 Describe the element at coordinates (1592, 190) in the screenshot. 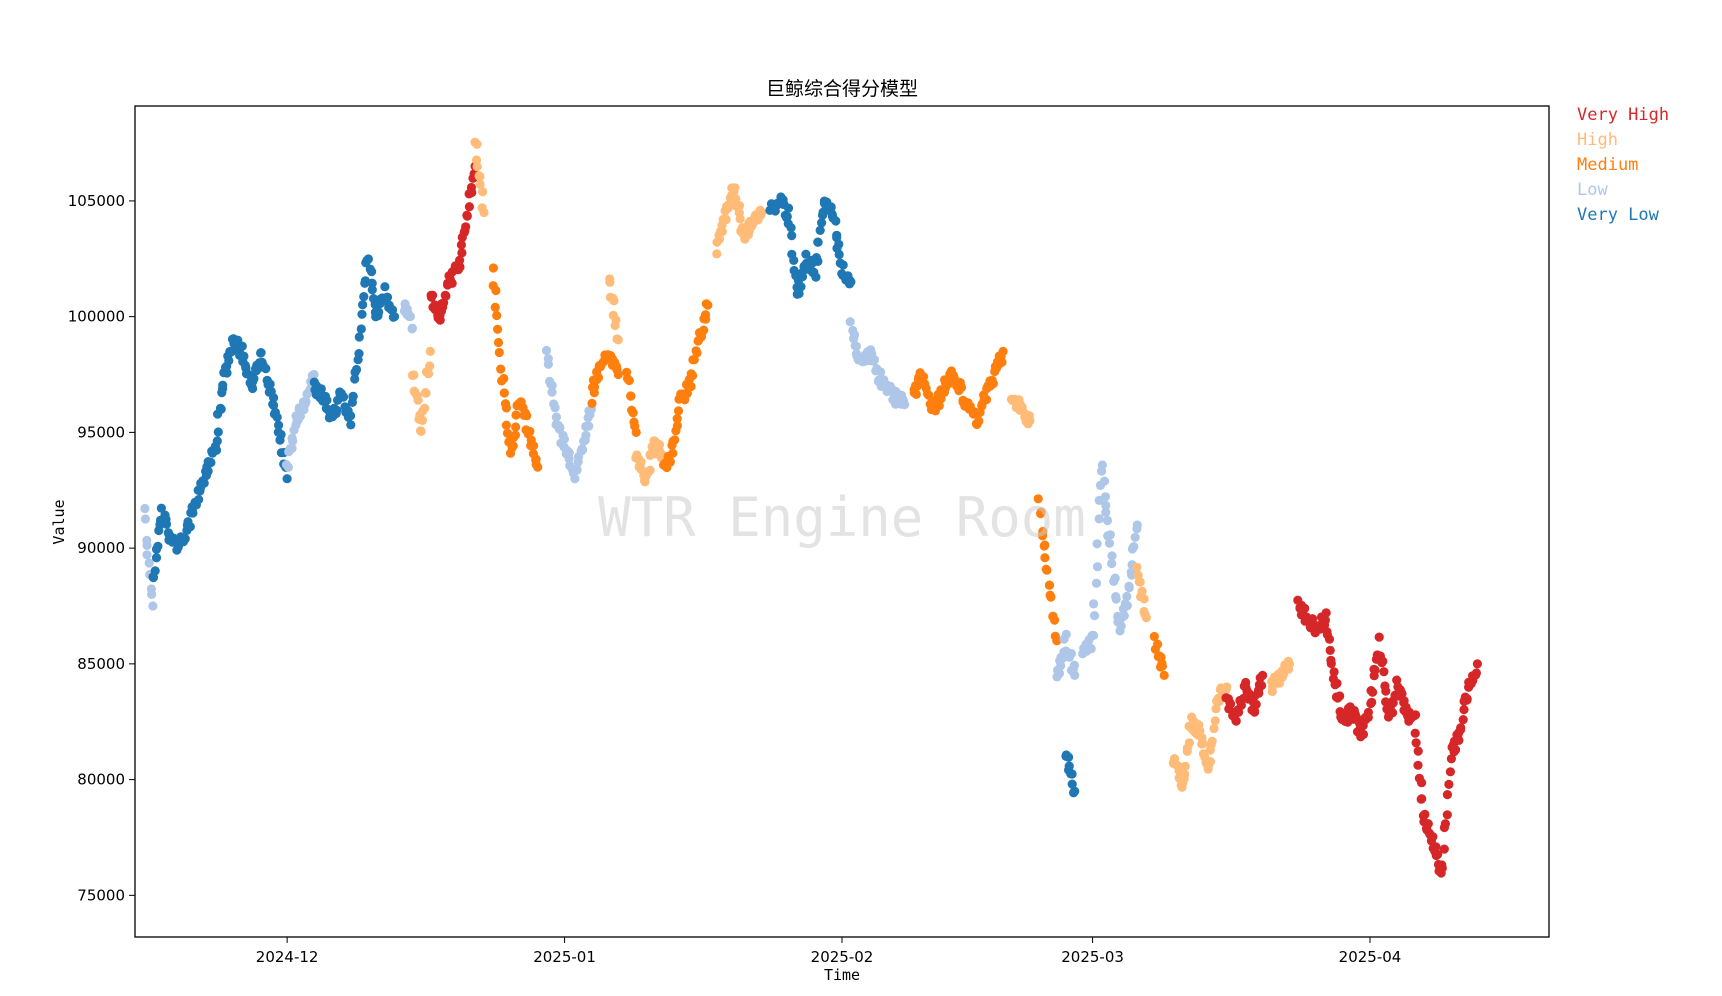

I see `legend-entry: Low` at that location.